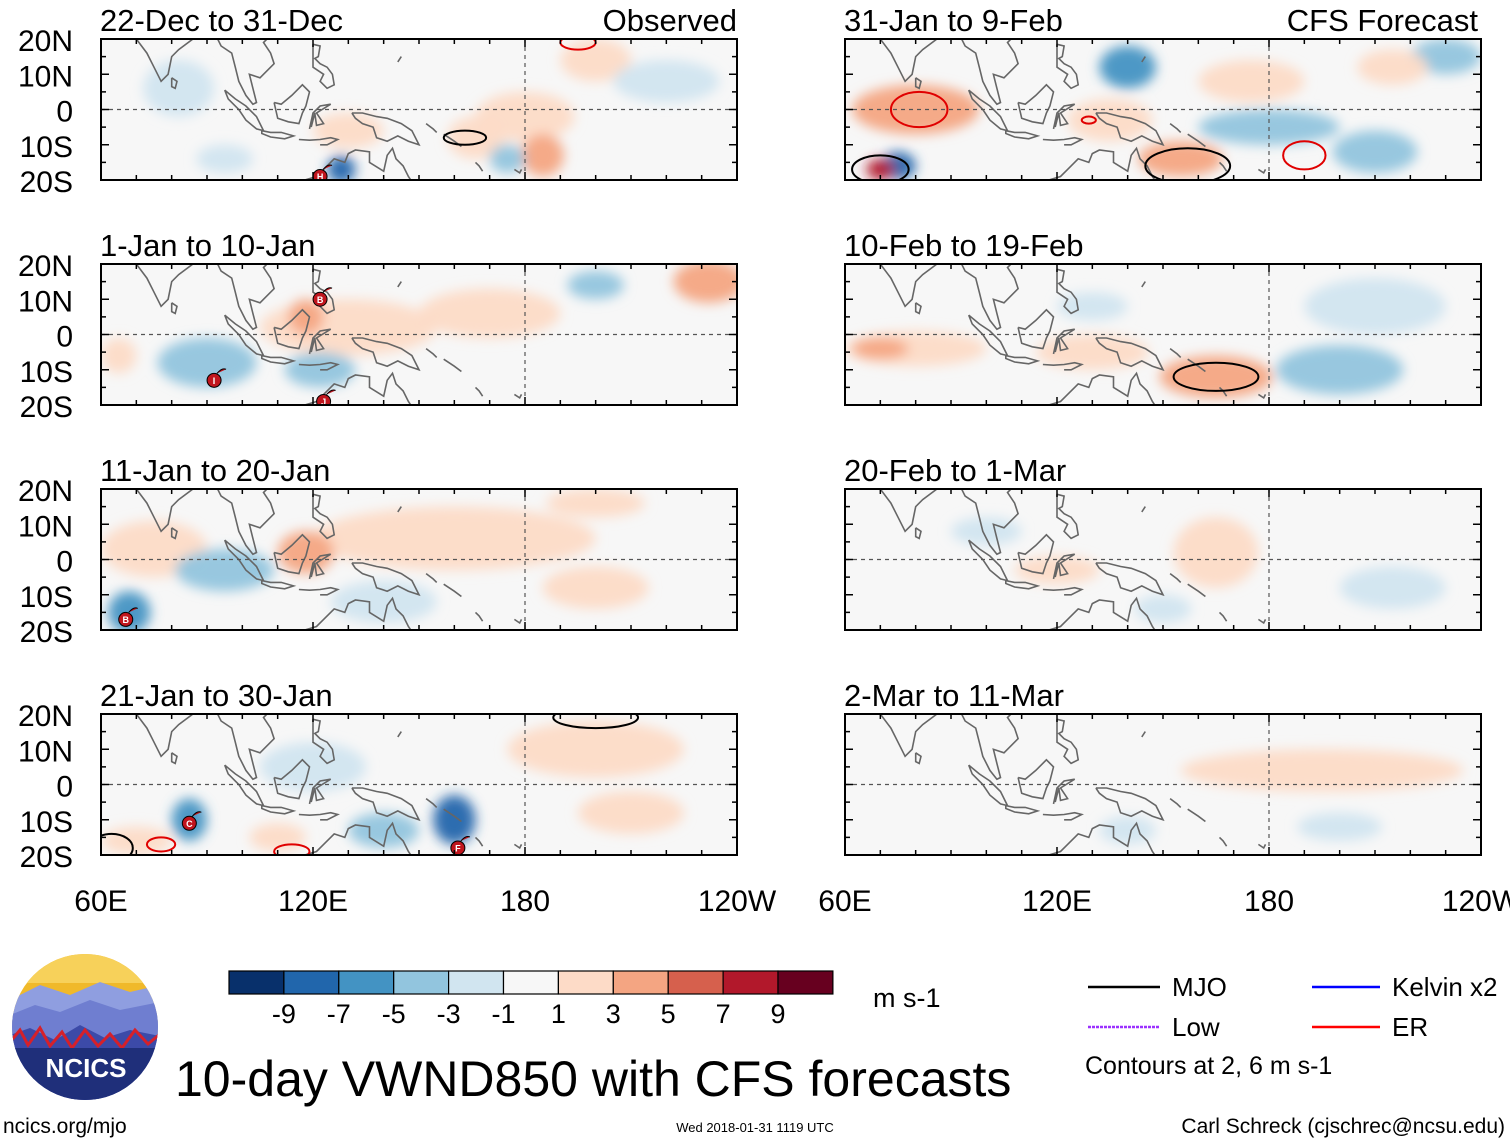 The image size is (1510, 1142). I want to click on main-title: 10-day VWND850 with CFS forecasts, so click(593, 1079).